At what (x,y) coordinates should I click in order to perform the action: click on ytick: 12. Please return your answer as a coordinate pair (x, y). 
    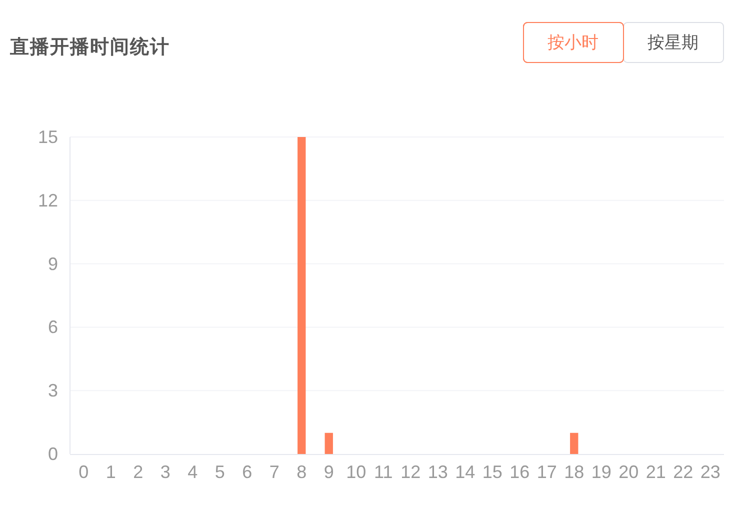
    Looking at the image, I should click on (48, 200).